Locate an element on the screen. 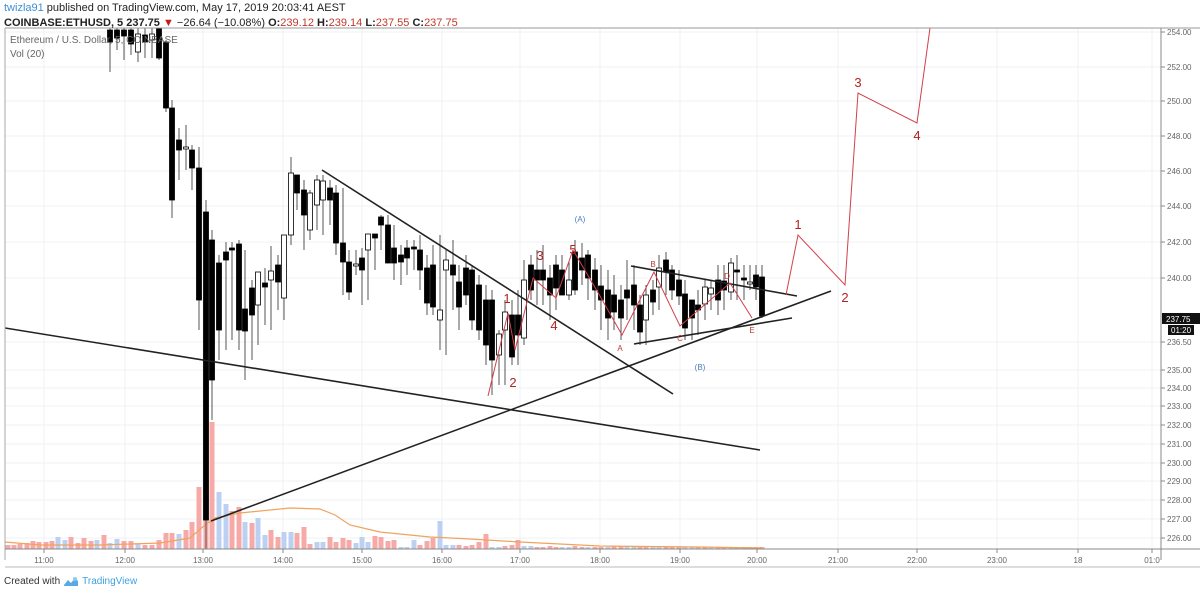  low-value: 237.55 is located at coordinates (392, 23).